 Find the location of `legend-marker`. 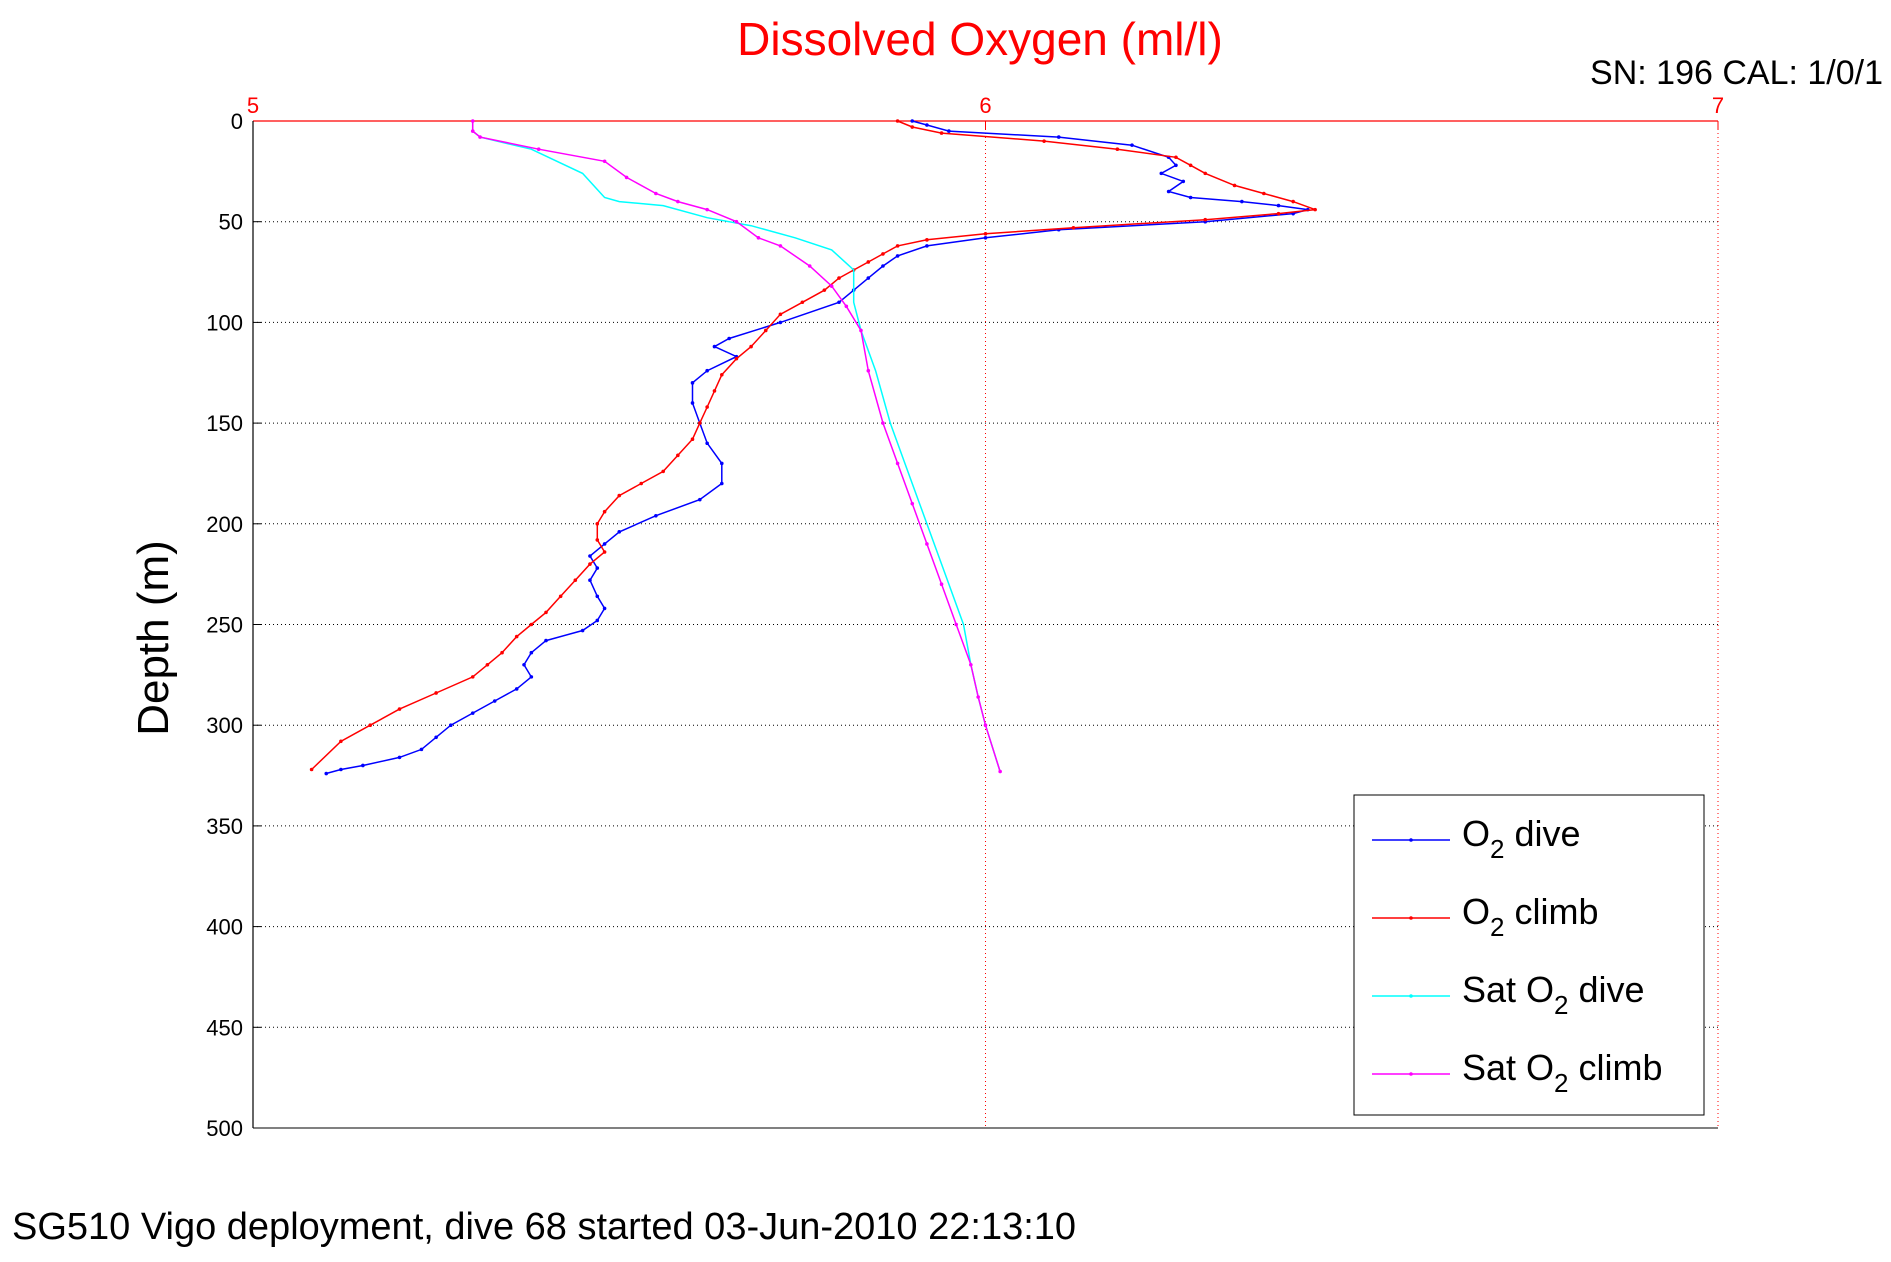

legend-marker is located at coordinates (1411, 996).